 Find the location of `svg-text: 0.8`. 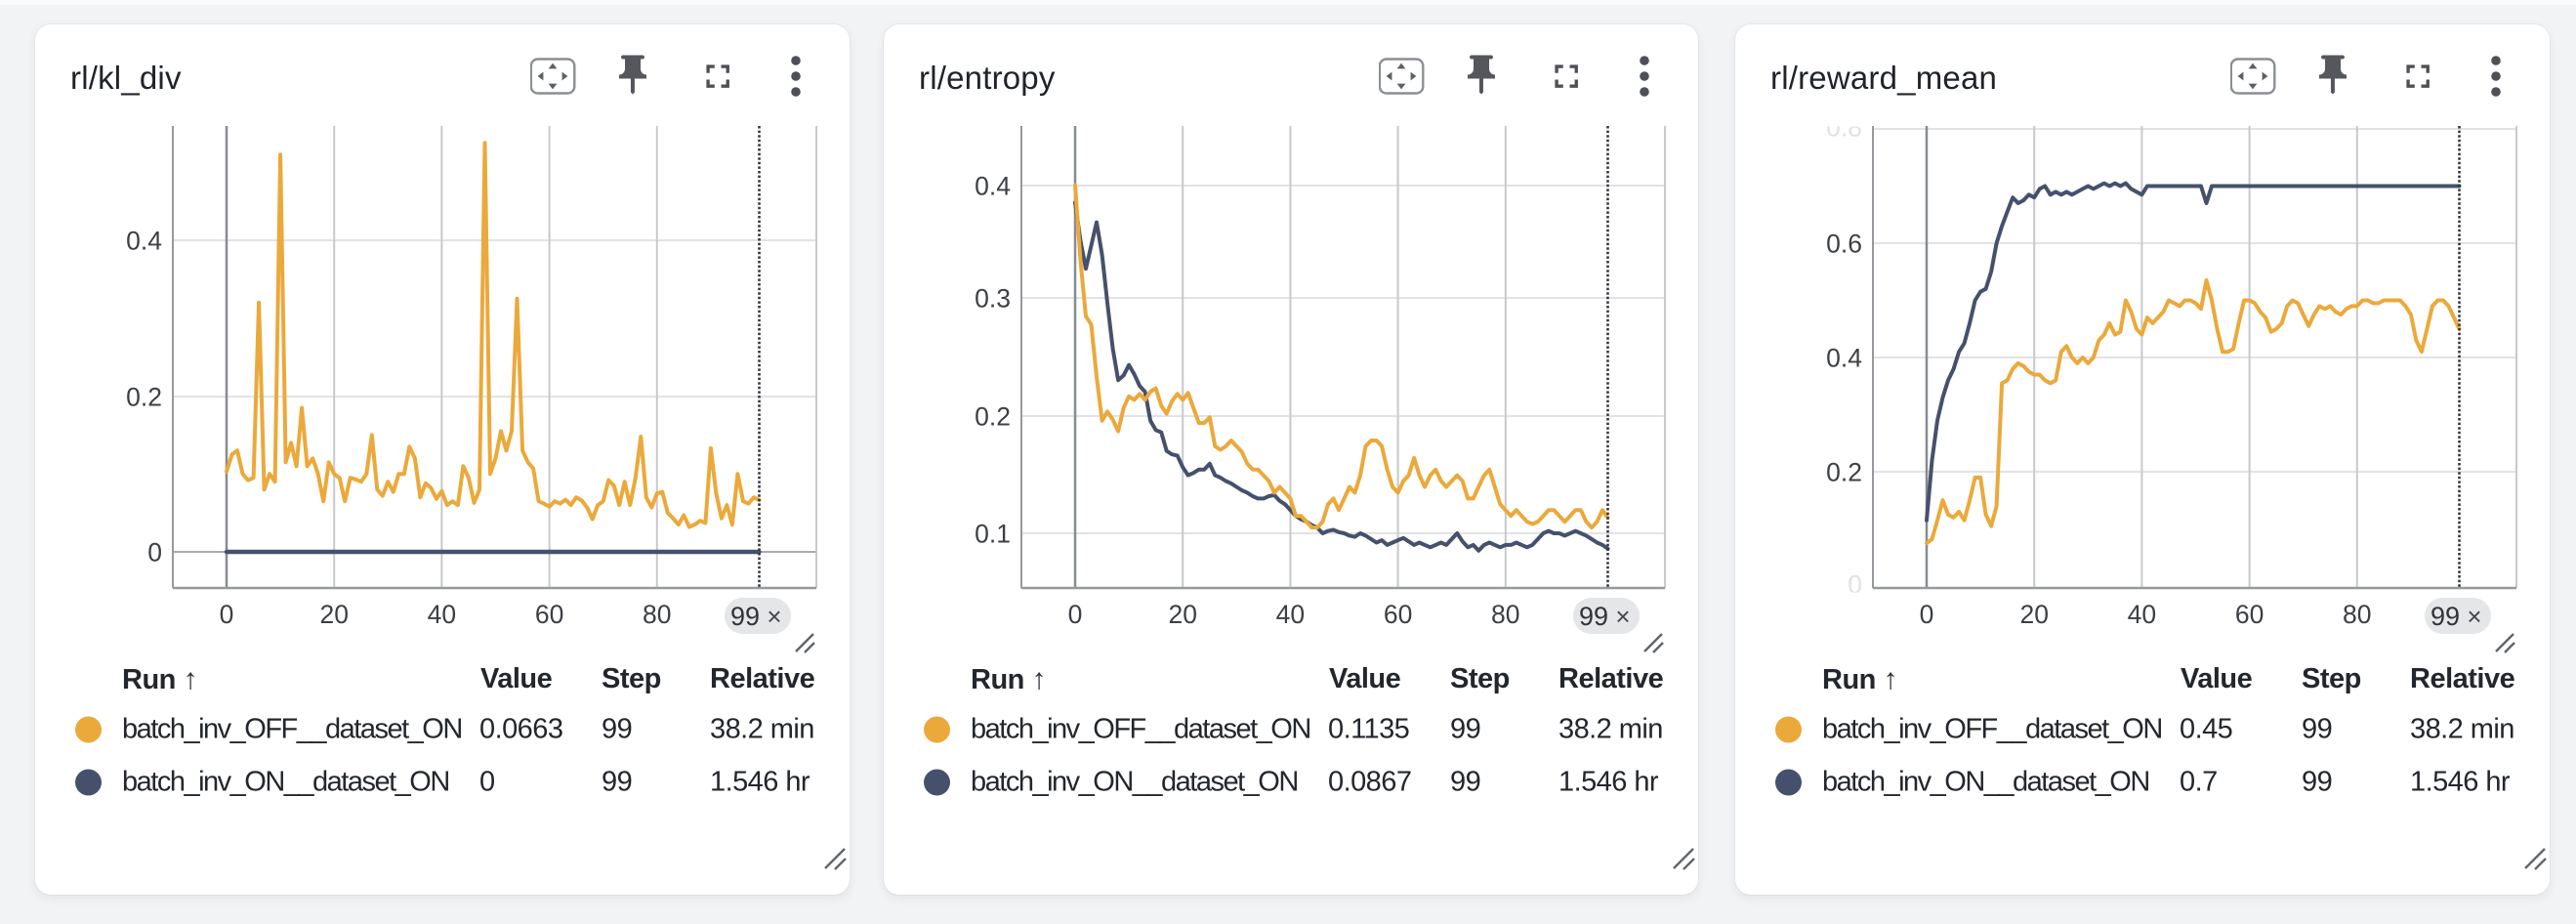

svg-text: 0.8 is located at coordinates (1844, 128).